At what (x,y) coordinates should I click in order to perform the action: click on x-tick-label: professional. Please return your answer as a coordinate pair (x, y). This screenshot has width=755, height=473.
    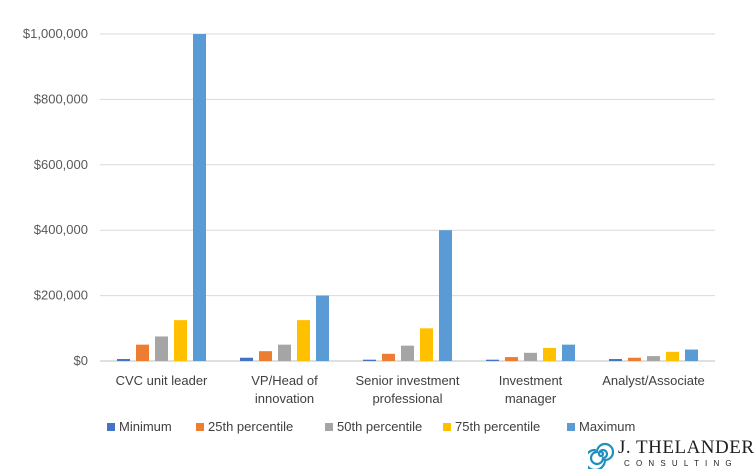
    Looking at the image, I should click on (407, 398).